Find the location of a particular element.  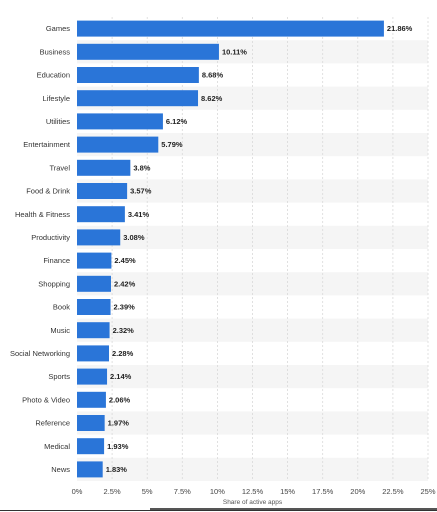

category-label: Food & Drink is located at coordinates (48, 191).